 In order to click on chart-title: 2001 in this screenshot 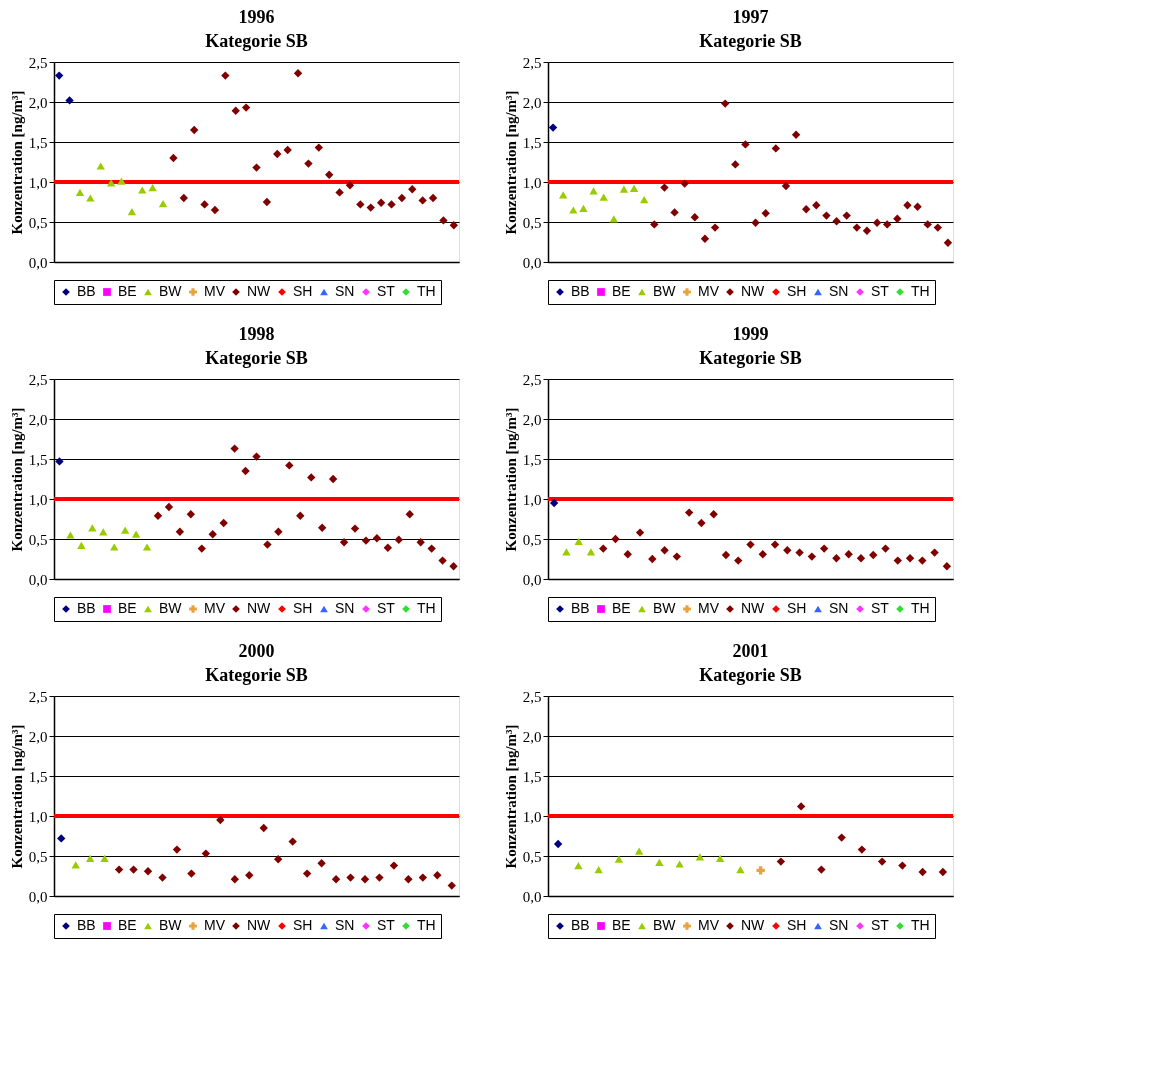, I will do `click(750, 651)`.